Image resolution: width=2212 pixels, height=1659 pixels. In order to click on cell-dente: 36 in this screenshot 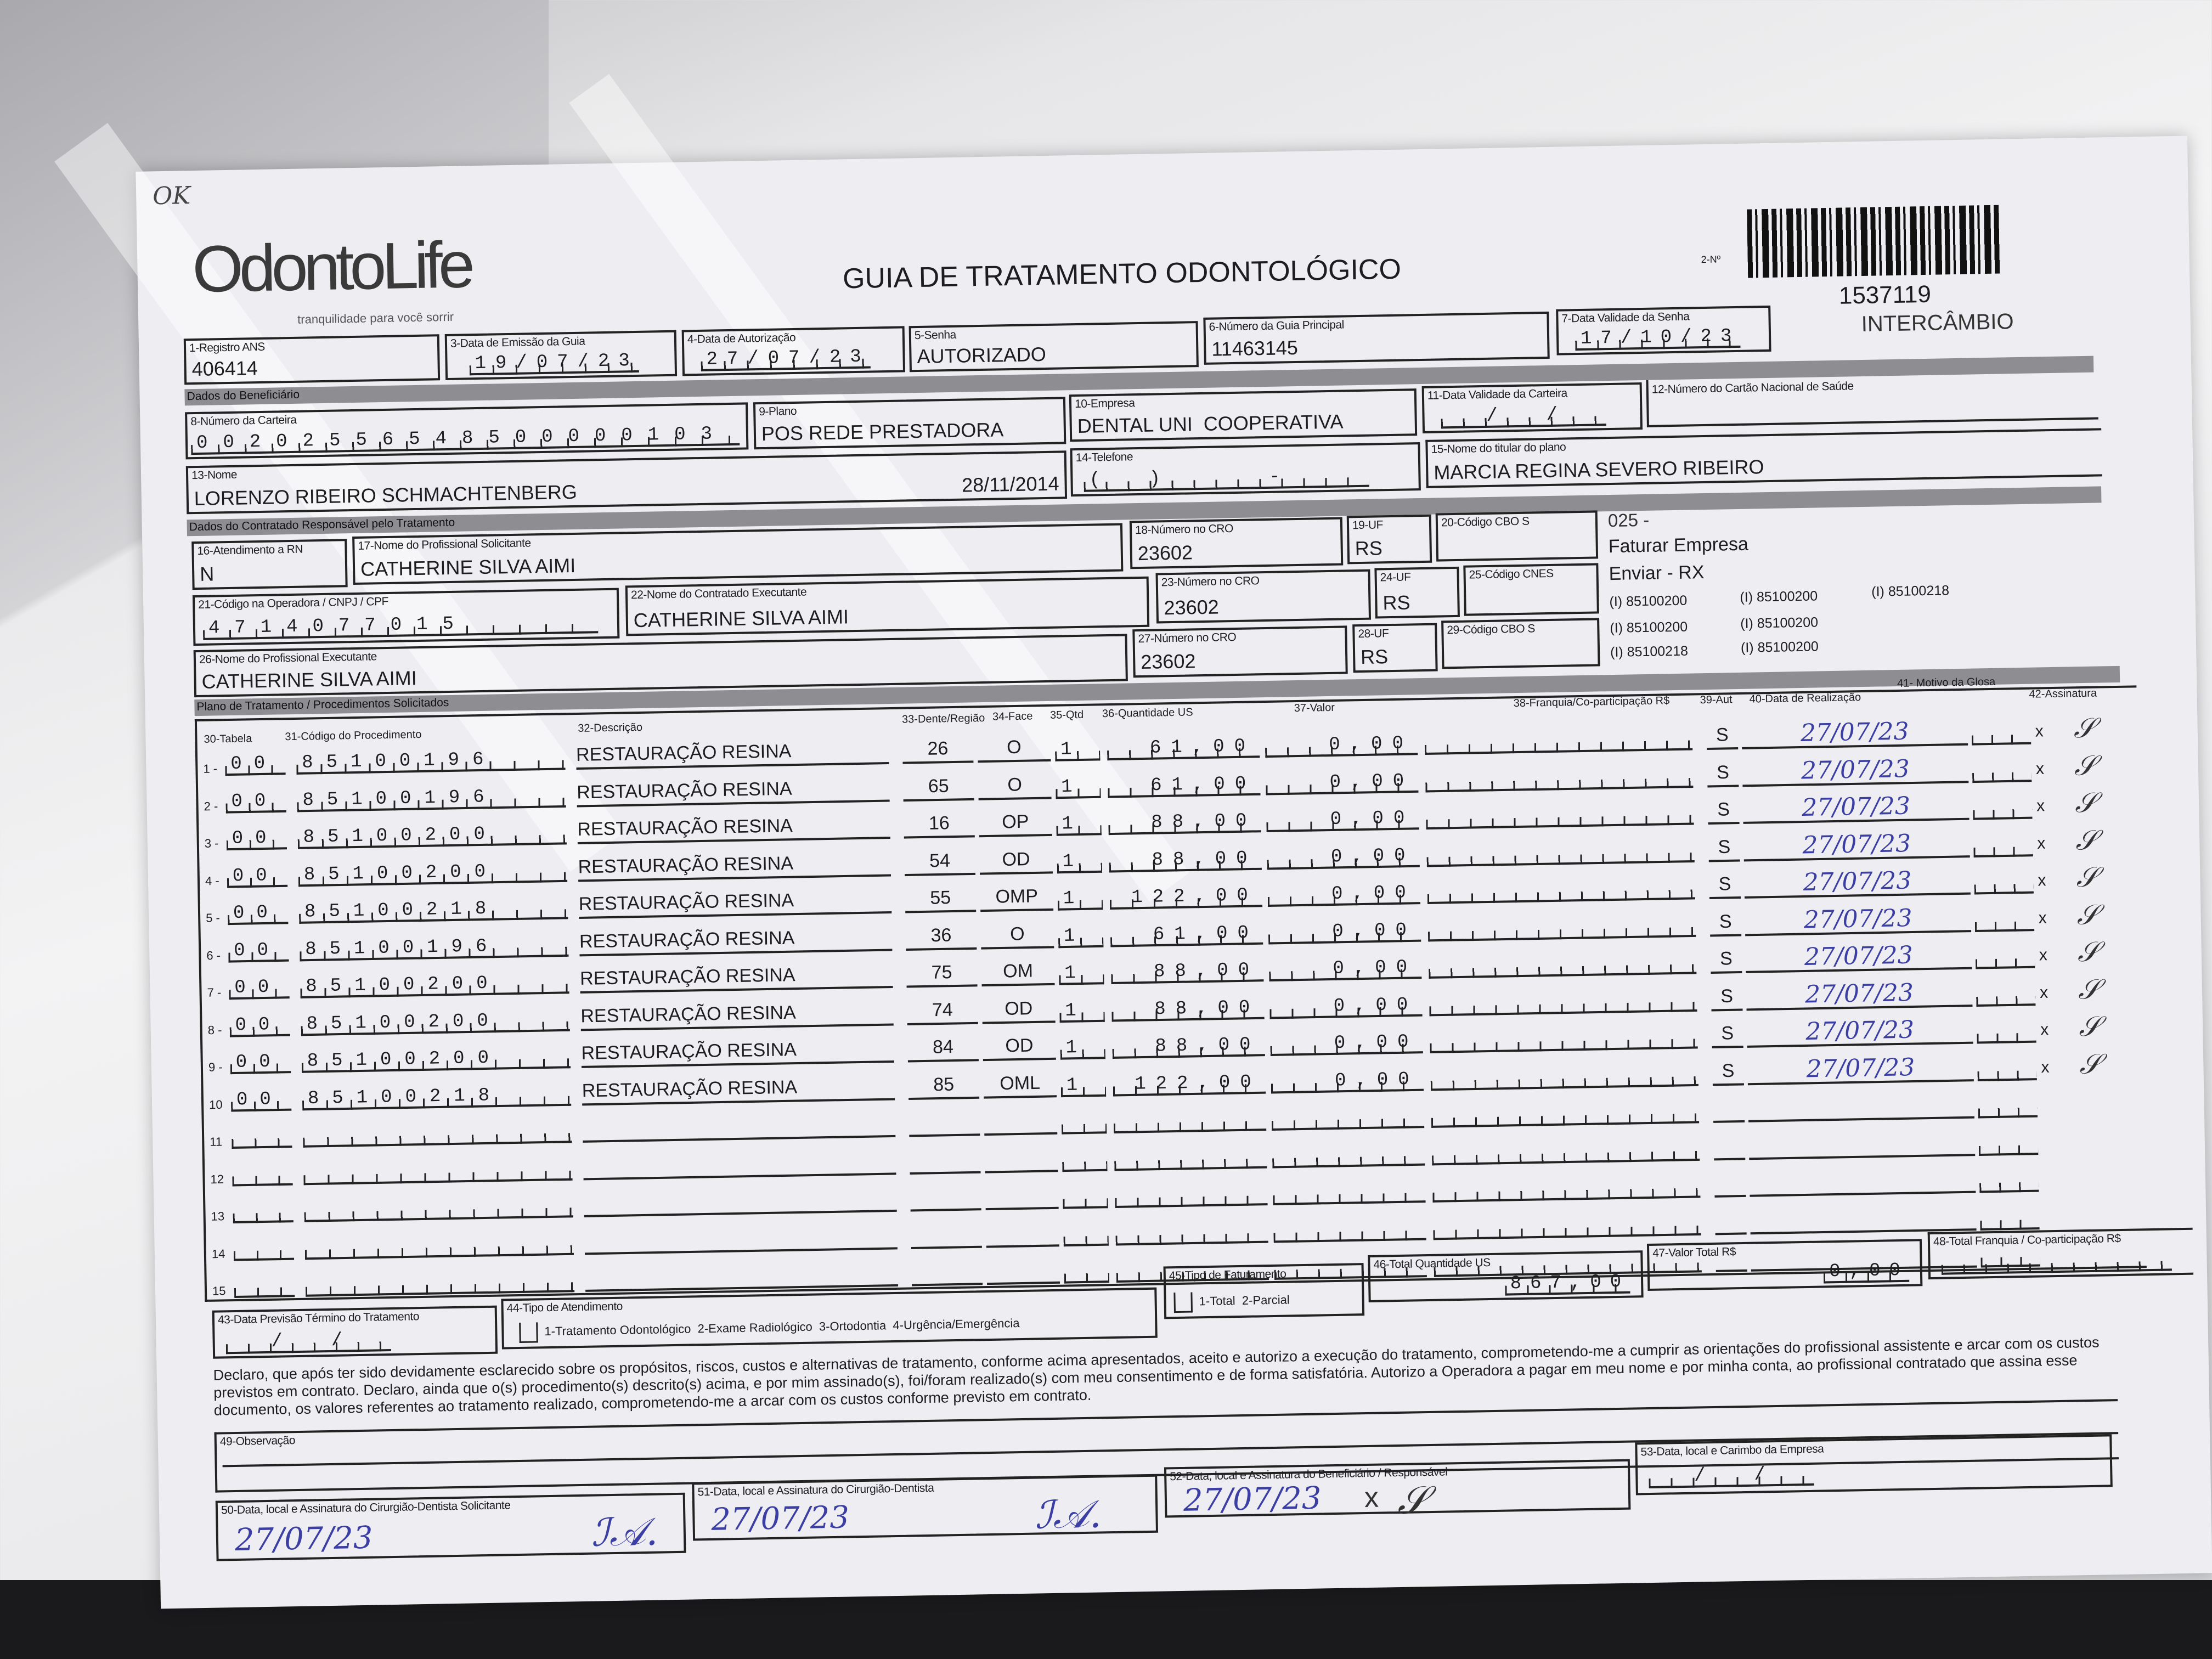, I will do `click(941, 936)`.